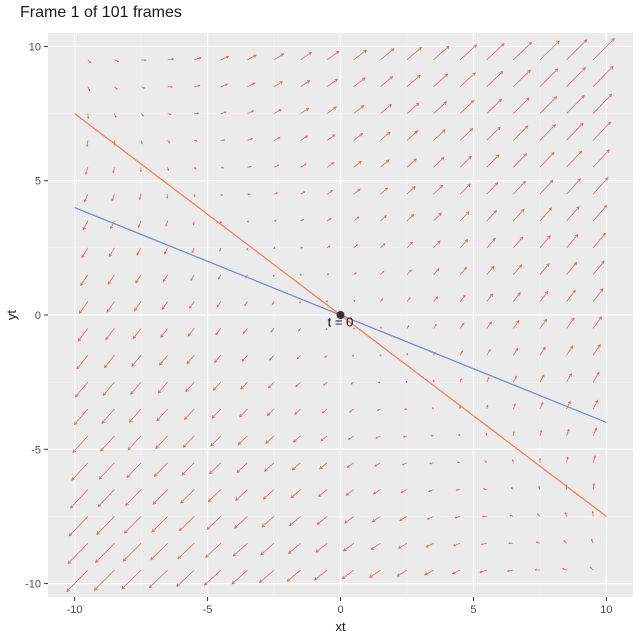  Describe the element at coordinates (38, 316) in the screenshot. I see `y-tick-label: 0` at that location.